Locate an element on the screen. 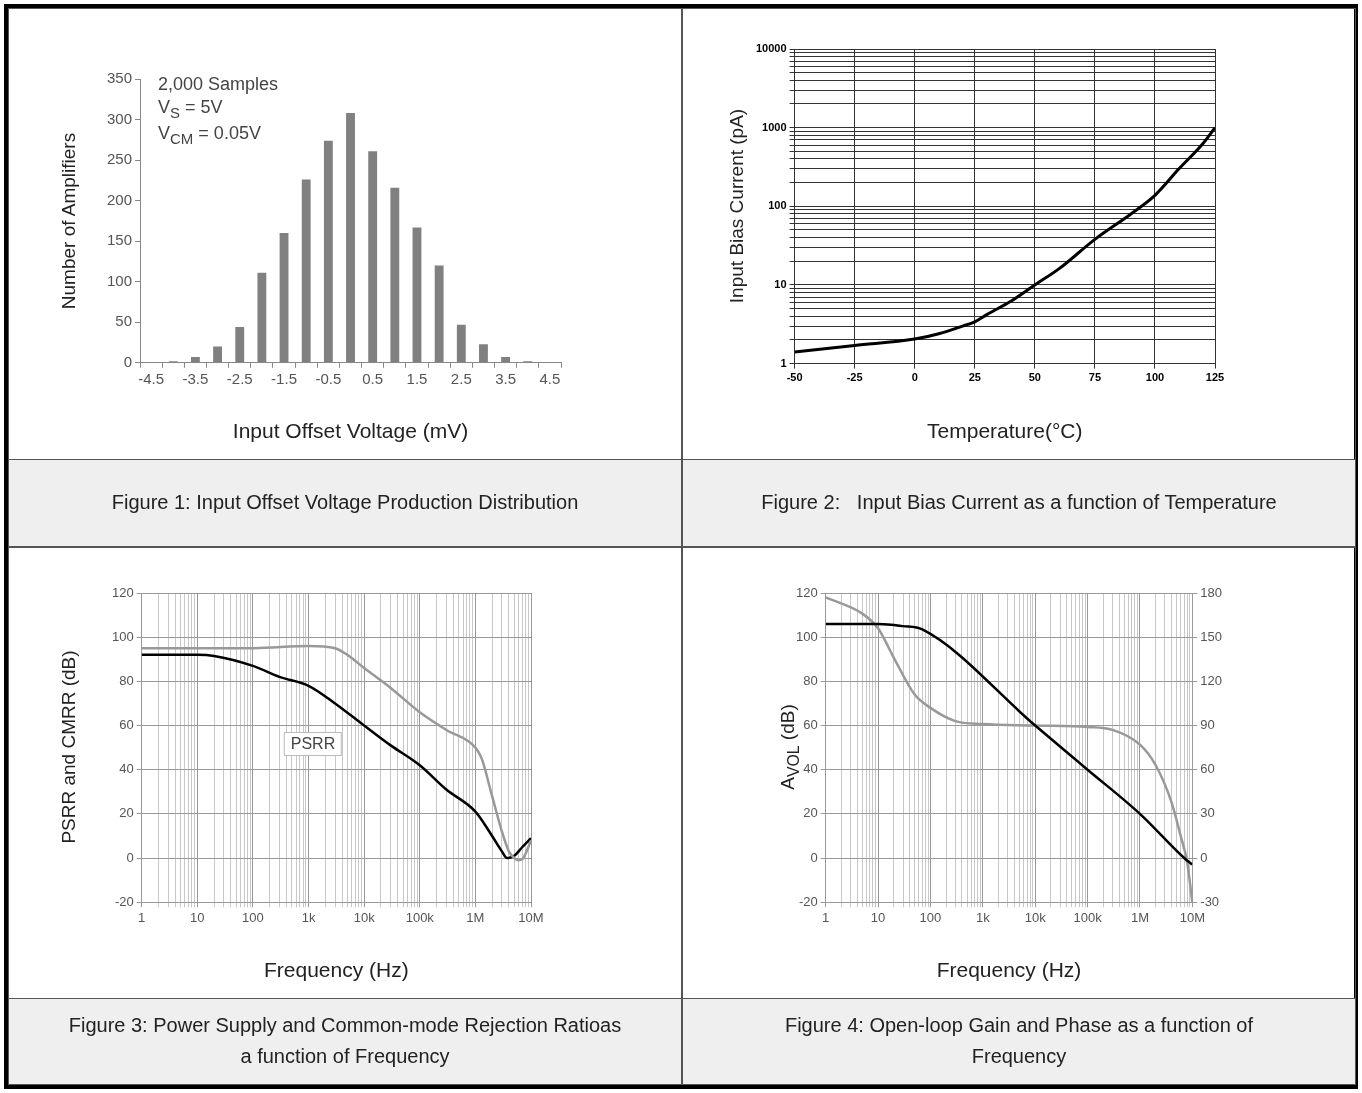 This screenshot has height=1093, width=1362. x-tick-label: -25 is located at coordinates (854, 377).